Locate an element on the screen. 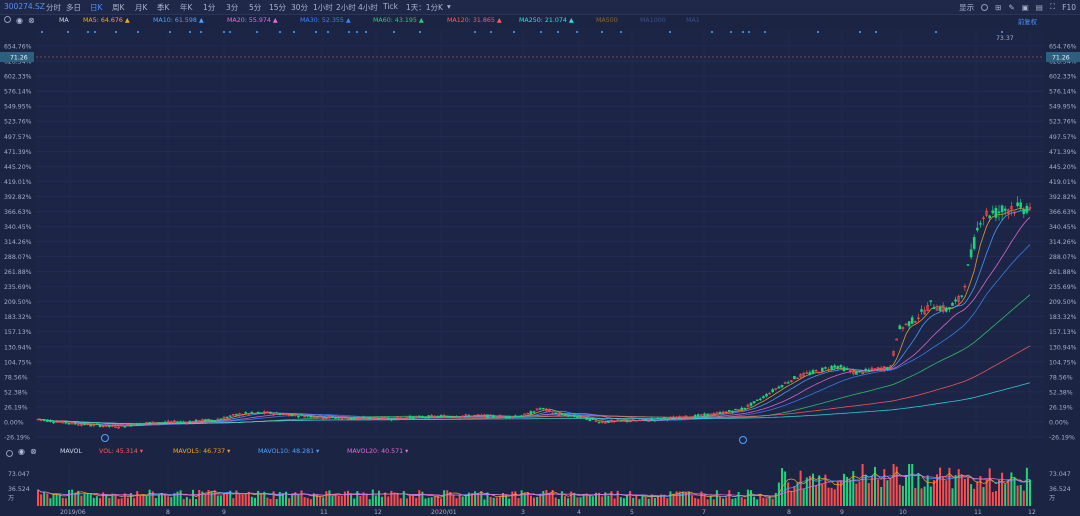 The image size is (1080, 516). tab-period-1: 多日 is located at coordinates (73, 7).